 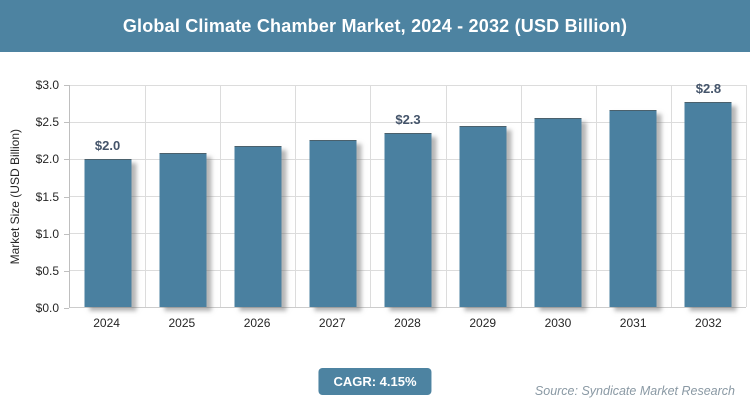 What do you see at coordinates (107, 146) in the screenshot?
I see `bar-value-label-2024: $2.0` at bounding box center [107, 146].